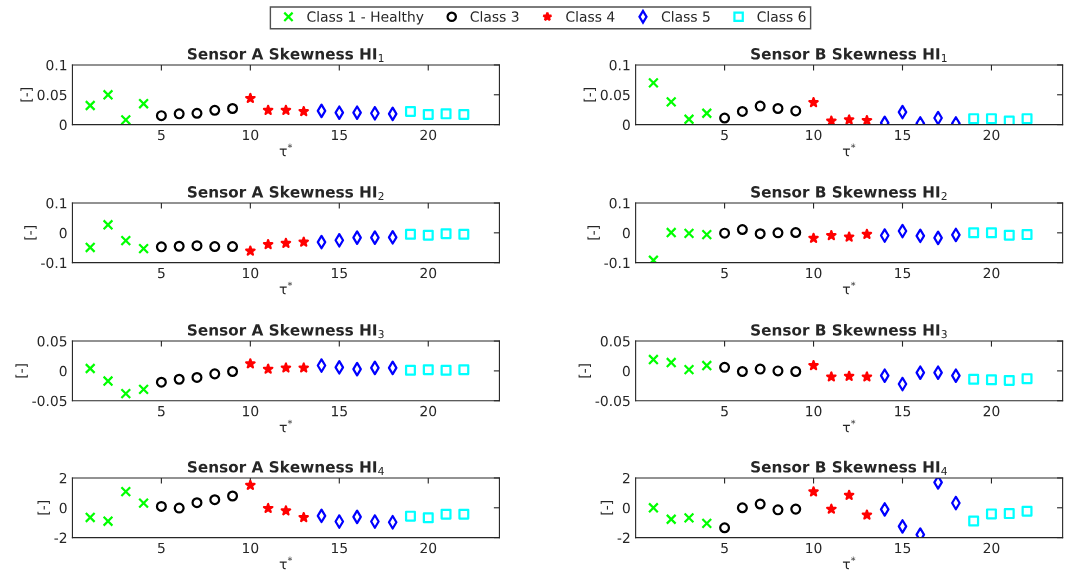 The height and width of the screenshot is (585, 1081). I want to click on chart-title: Sensor B Skewness HI$_{3}$, so click(849, 331).